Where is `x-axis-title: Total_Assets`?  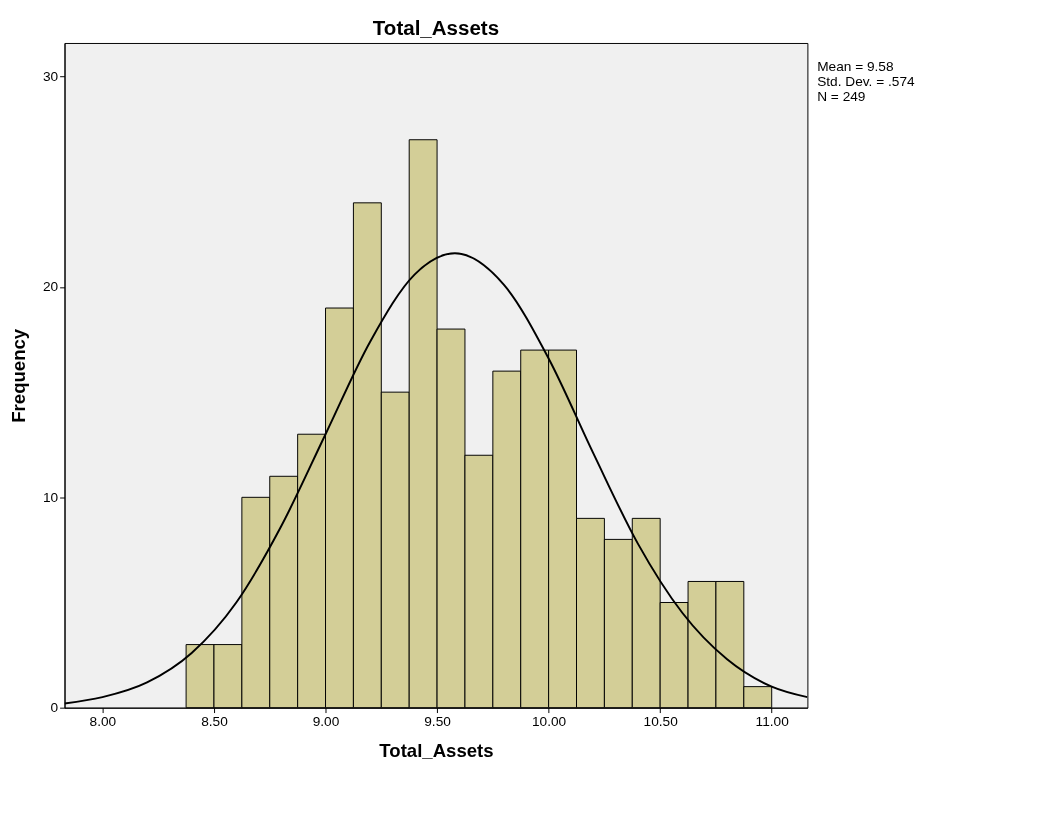
x-axis-title: Total_Assets is located at coordinates (436, 751).